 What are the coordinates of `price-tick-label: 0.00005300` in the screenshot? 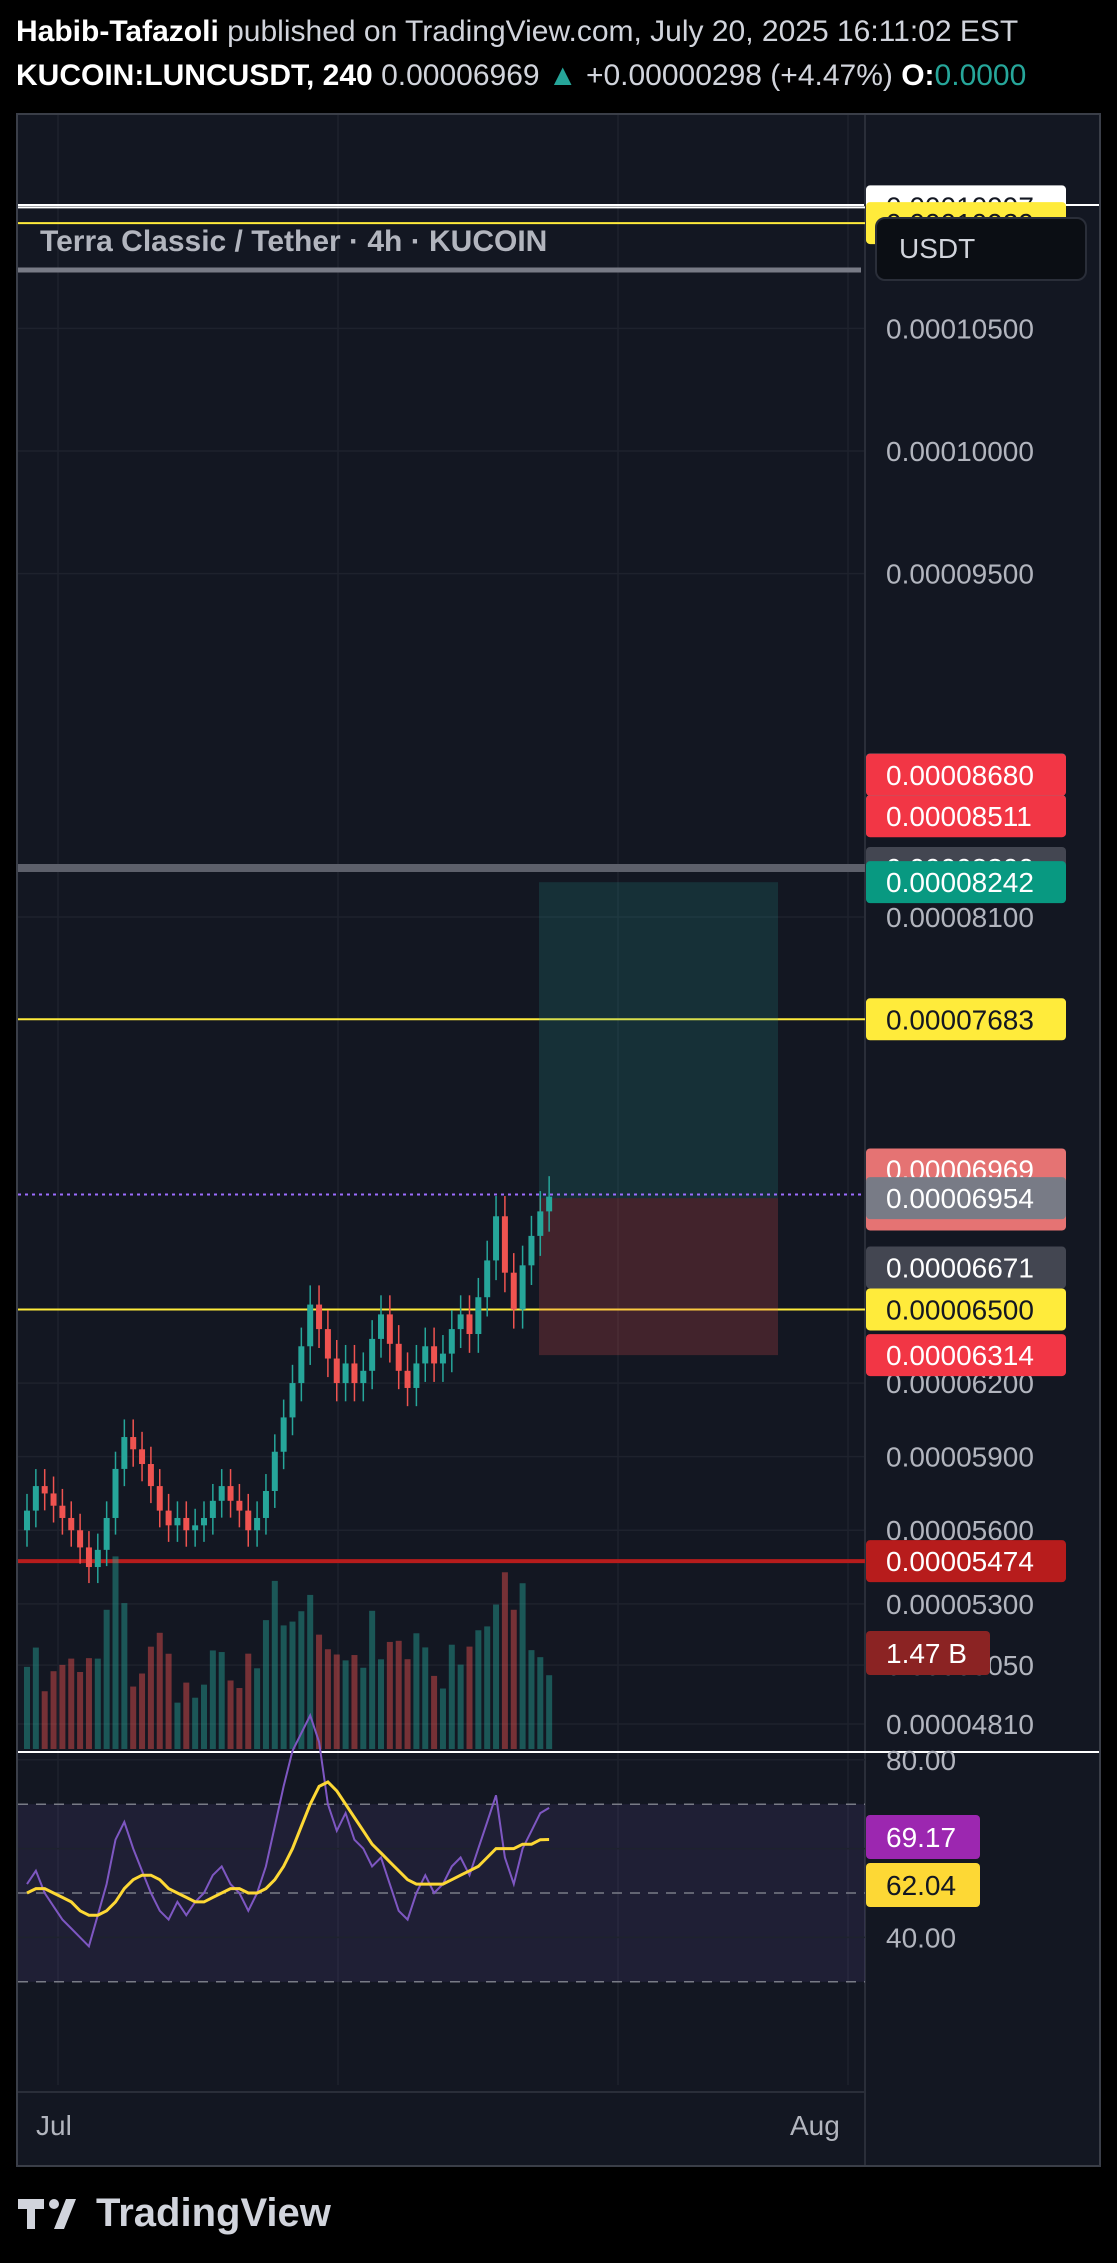 It's located at (960, 1604).